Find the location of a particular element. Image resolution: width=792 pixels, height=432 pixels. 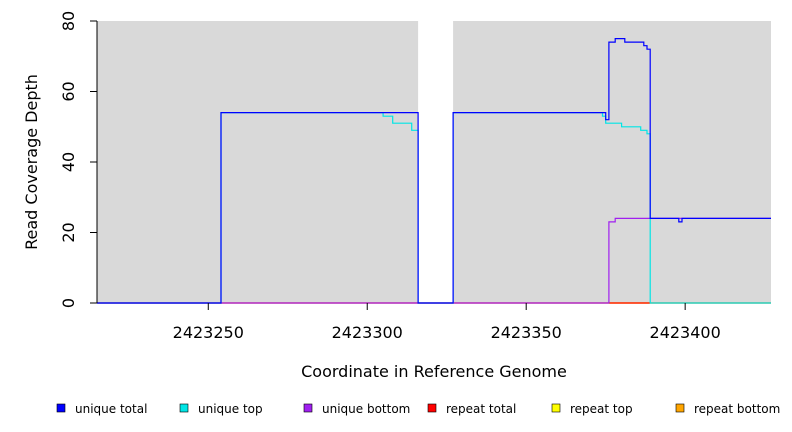

y-tick-label: 60 is located at coordinates (68, 91).